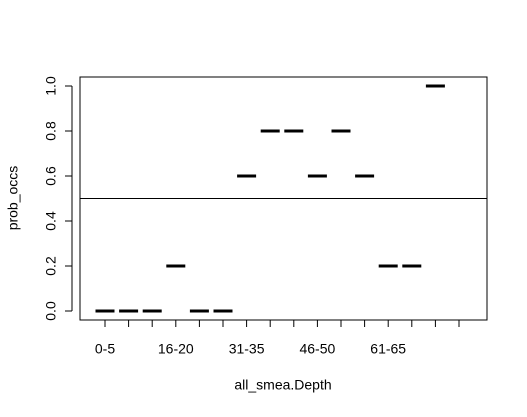  Describe the element at coordinates (51, 221) in the screenshot. I see `y-tick-label: 0.4` at that location.